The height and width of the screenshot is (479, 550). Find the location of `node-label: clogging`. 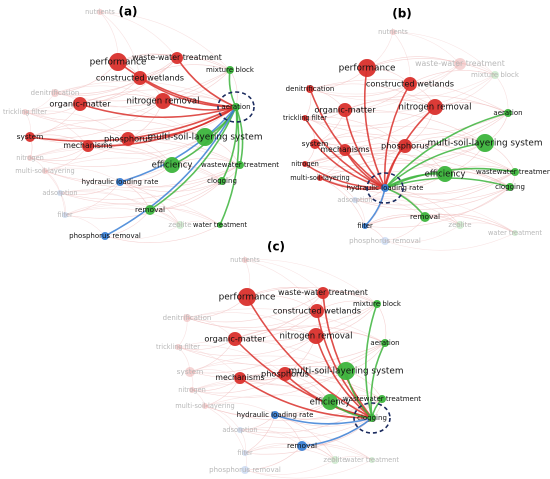

node-label: clogging is located at coordinates (510, 187).